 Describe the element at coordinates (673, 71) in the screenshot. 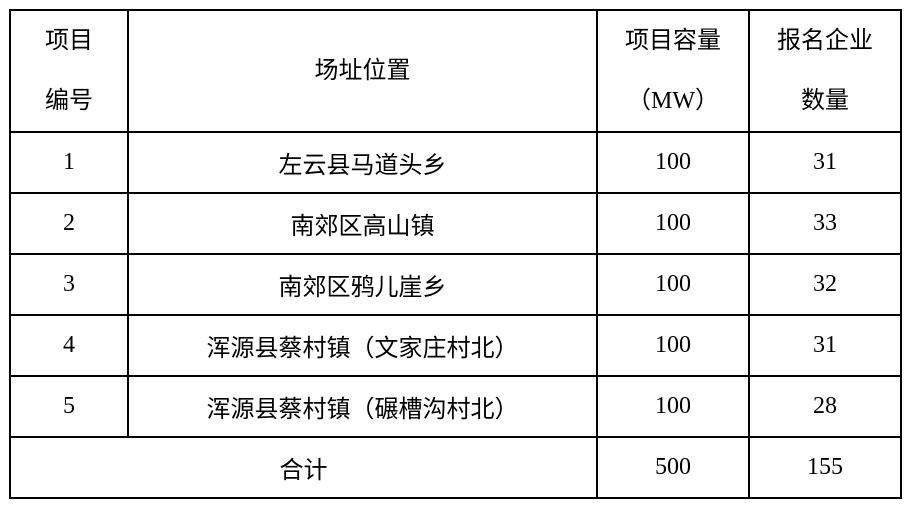

I see `header-capacity: 项目容量 （MW）` at that location.